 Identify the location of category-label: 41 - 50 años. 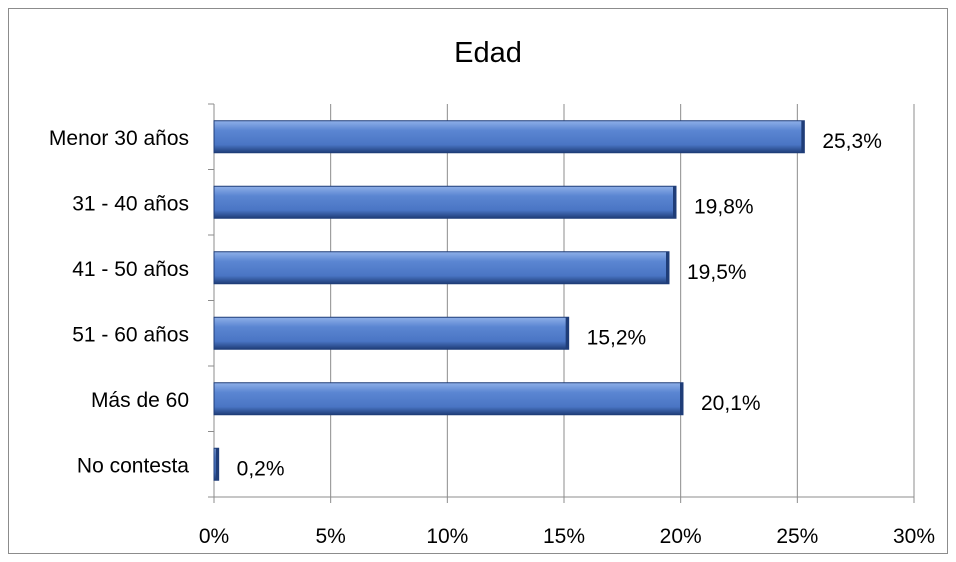
(130, 269).